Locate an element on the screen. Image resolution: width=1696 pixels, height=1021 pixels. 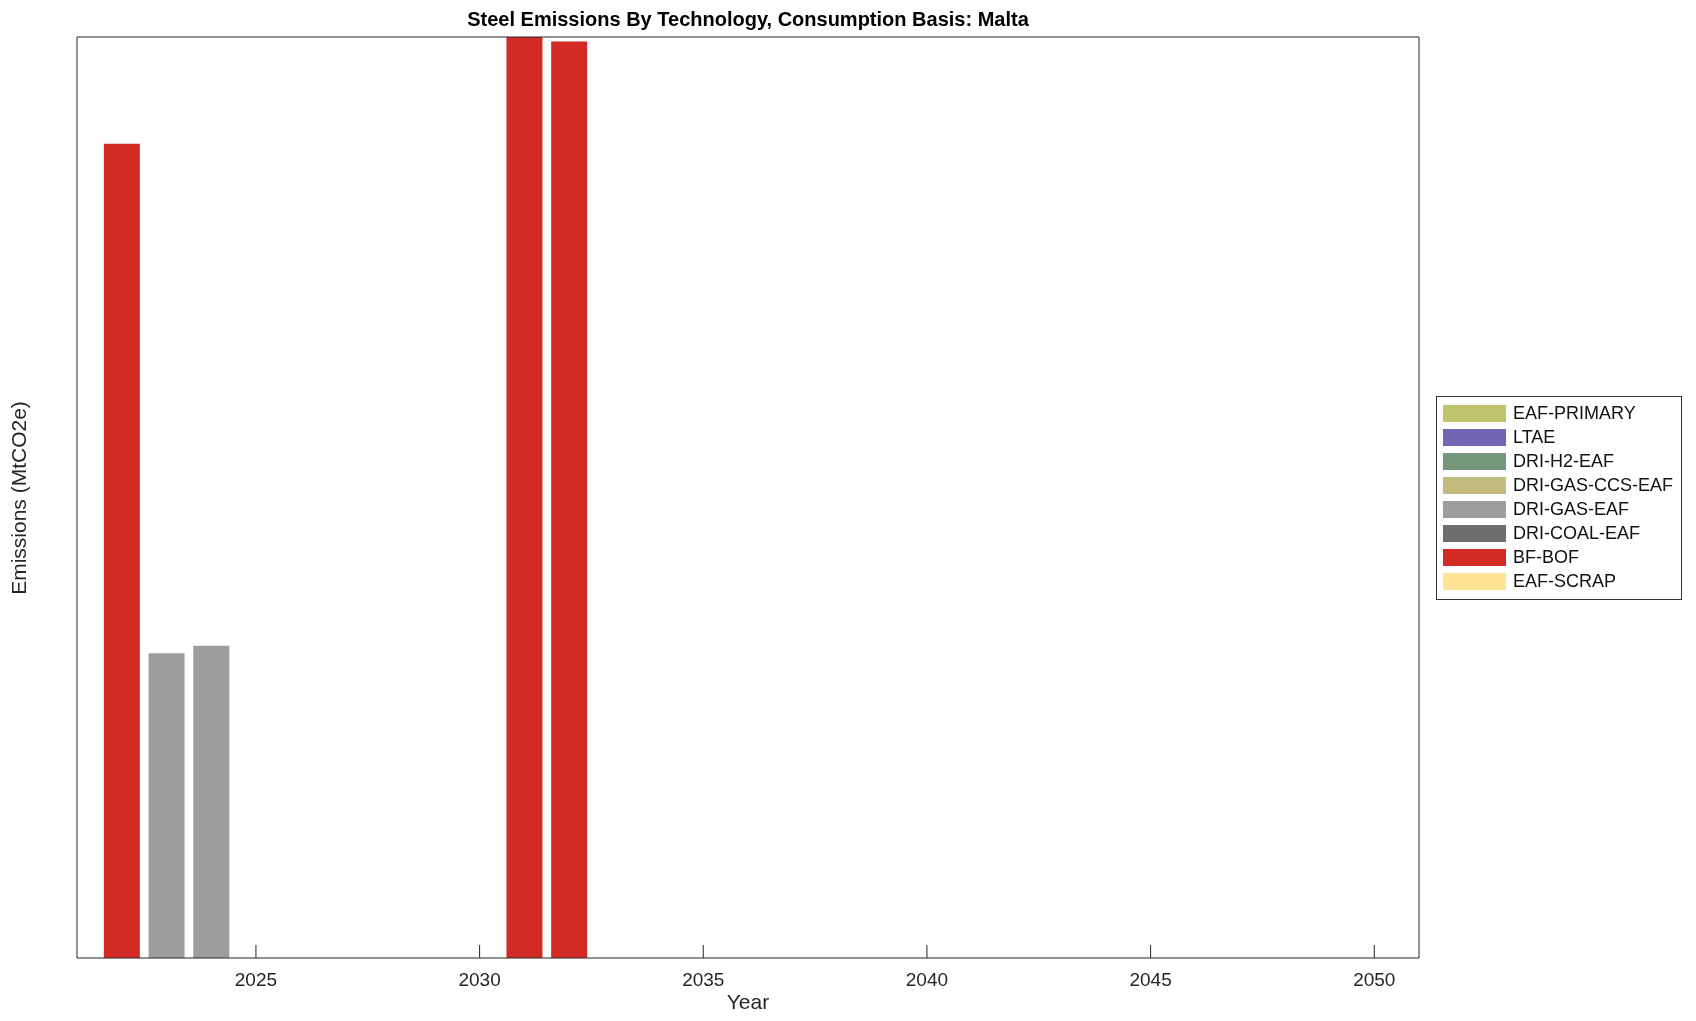
x-tick-label: 2025 is located at coordinates (256, 980).